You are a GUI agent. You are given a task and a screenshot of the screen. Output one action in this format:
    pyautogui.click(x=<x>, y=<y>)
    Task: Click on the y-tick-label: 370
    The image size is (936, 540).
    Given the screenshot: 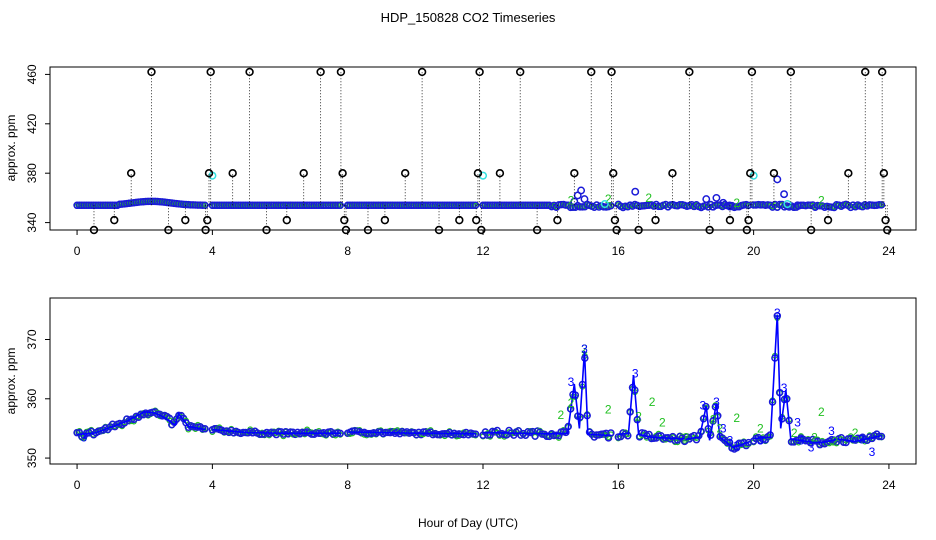 What is the action you would take?
    pyautogui.click(x=32, y=339)
    